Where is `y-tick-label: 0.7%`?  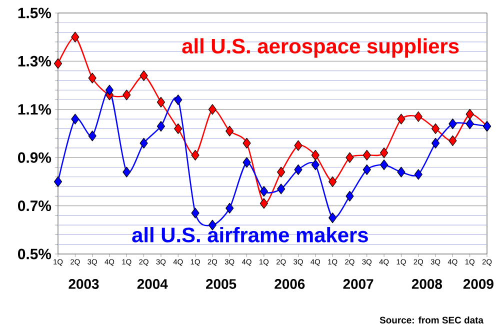
y-tick-label: 0.7% is located at coordinates (35, 206).